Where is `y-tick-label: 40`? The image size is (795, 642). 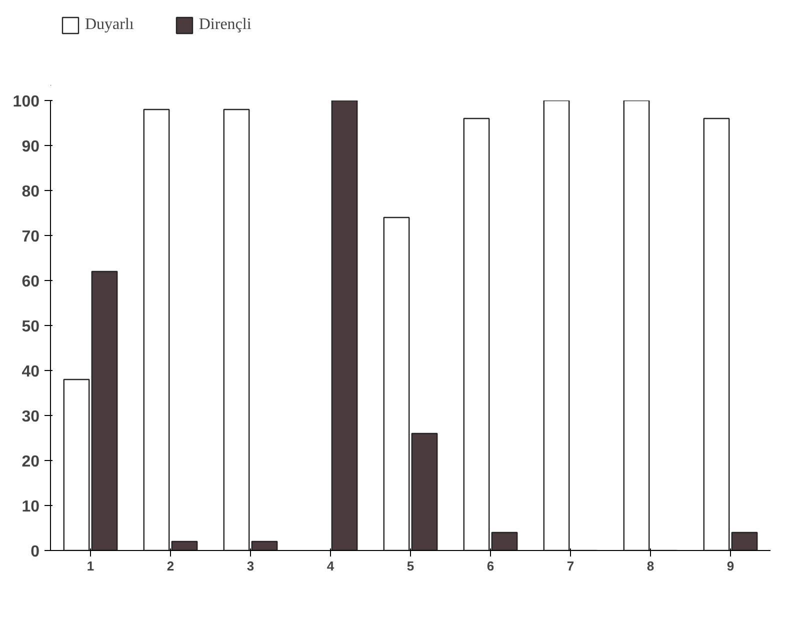 y-tick-label: 40 is located at coordinates (31, 372).